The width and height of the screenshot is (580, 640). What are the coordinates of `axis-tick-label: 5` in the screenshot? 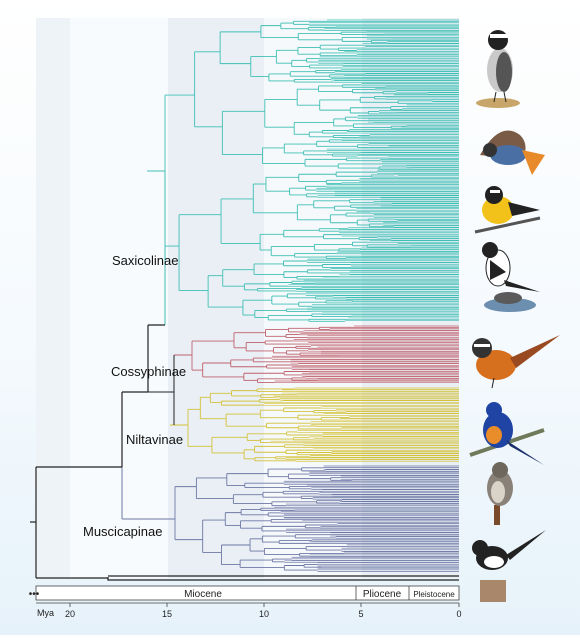 It's located at (360, 614).